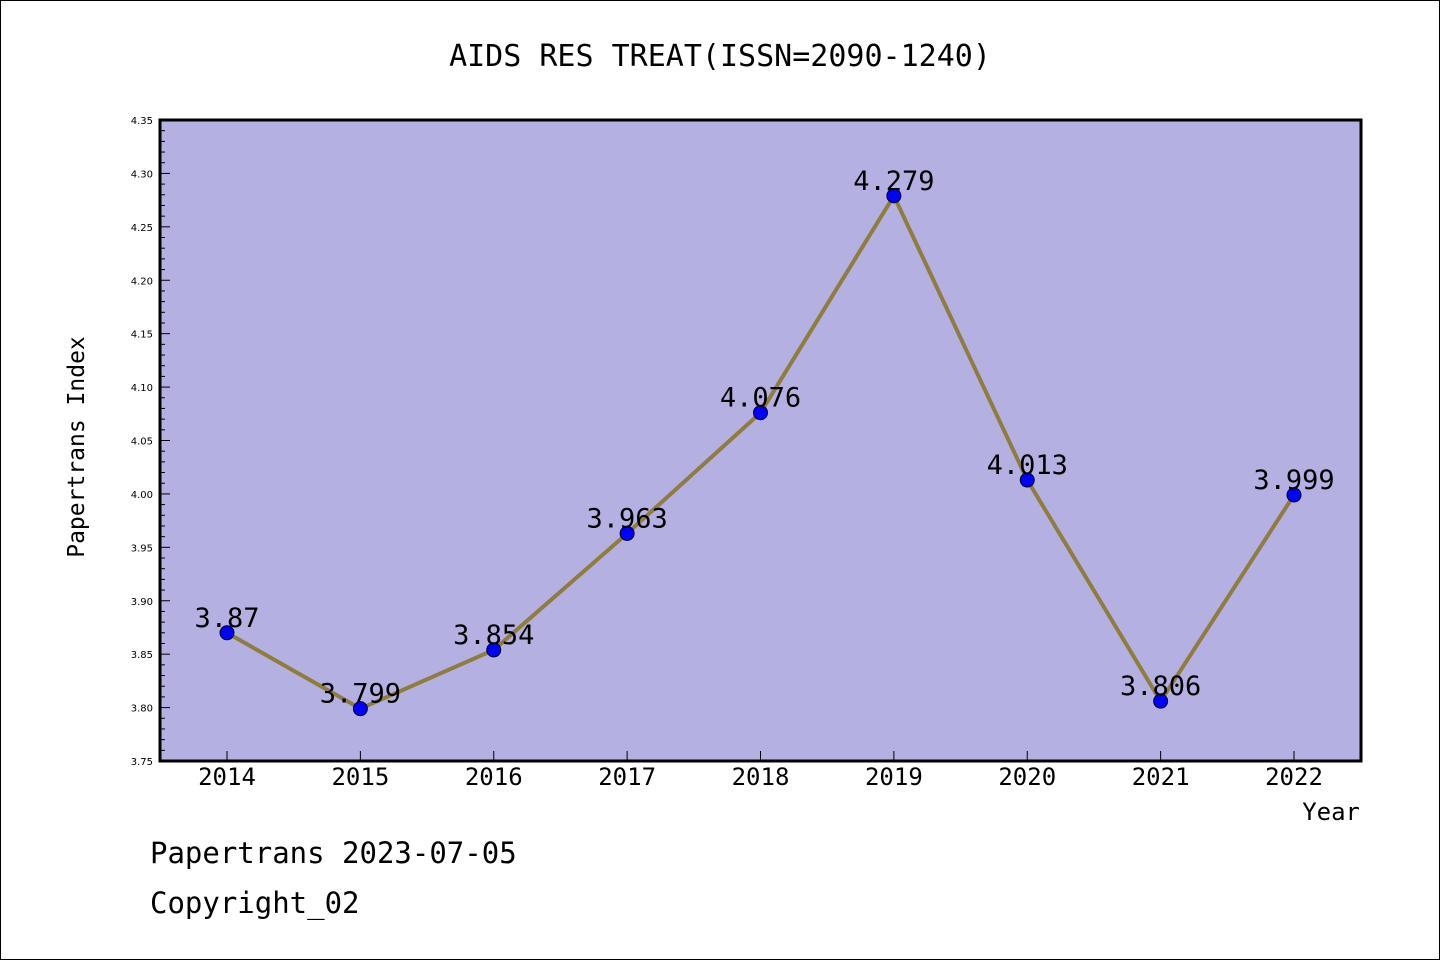  Describe the element at coordinates (360, 777) in the screenshot. I see `x-tick-label: 2015` at that location.